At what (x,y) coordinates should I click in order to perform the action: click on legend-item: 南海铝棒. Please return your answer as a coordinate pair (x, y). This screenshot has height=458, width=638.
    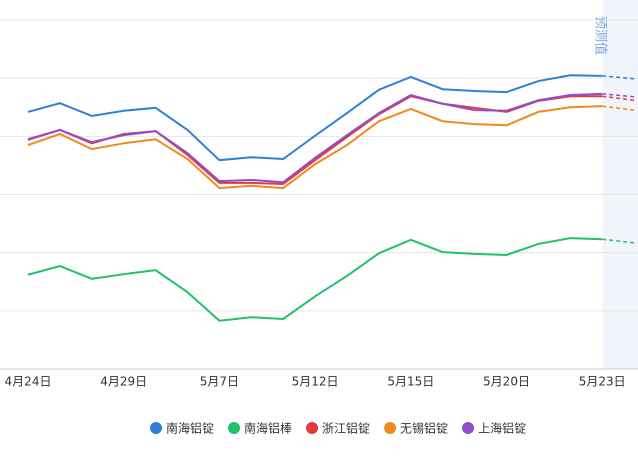
    Looking at the image, I should click on (260, 428).